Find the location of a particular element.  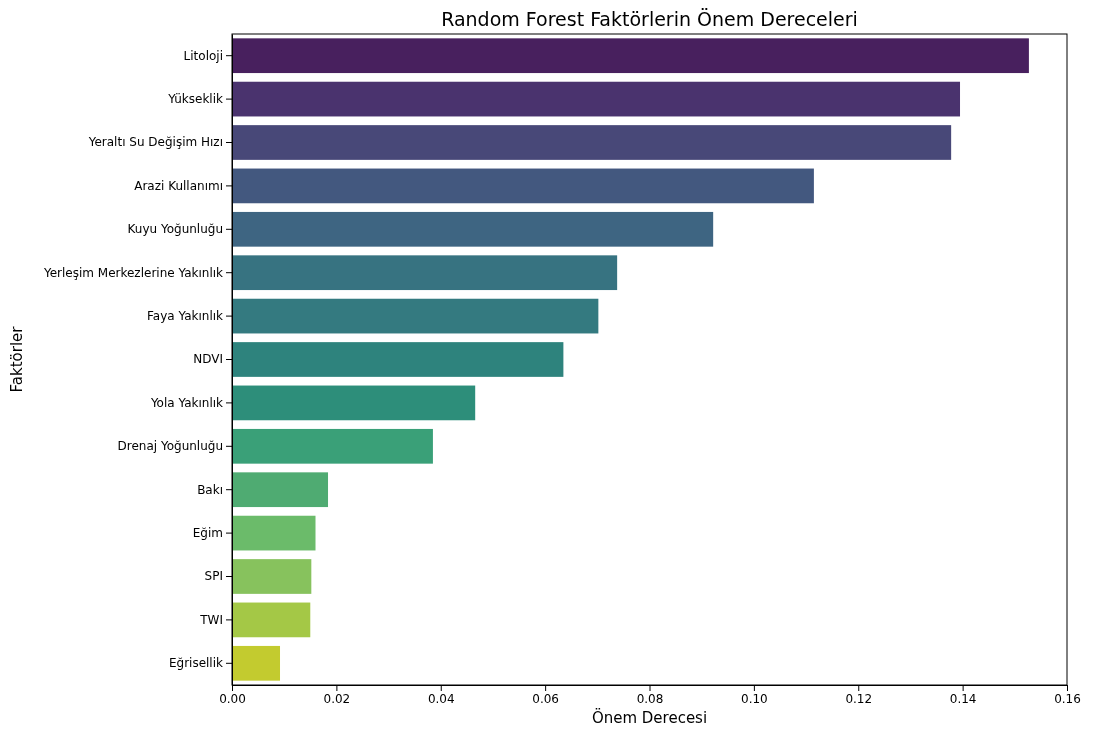

x-tick-label: 0.12 is located at coordinates (859, 698).